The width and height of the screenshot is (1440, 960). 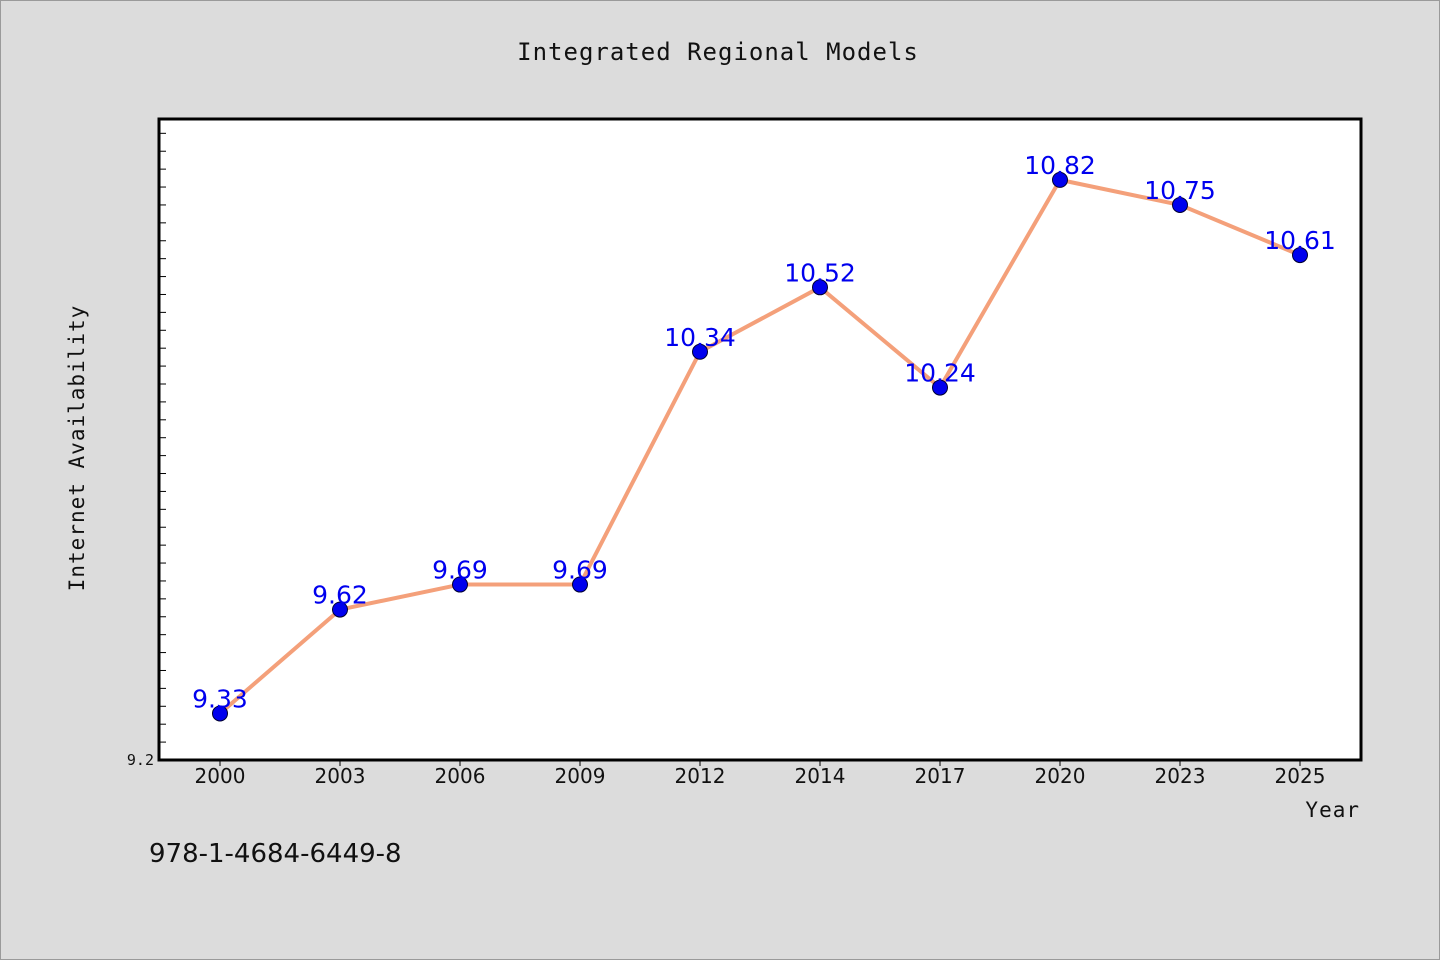 What do you see at coordinates (1300, 776) in the screenshot?
I see `x-tick-label: 2025` at bounding box center [1300, 776].